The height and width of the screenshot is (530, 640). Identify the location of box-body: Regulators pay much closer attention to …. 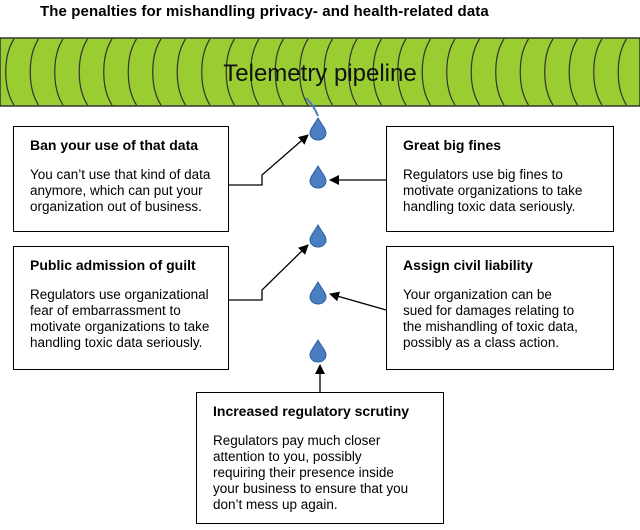
(311, 472).